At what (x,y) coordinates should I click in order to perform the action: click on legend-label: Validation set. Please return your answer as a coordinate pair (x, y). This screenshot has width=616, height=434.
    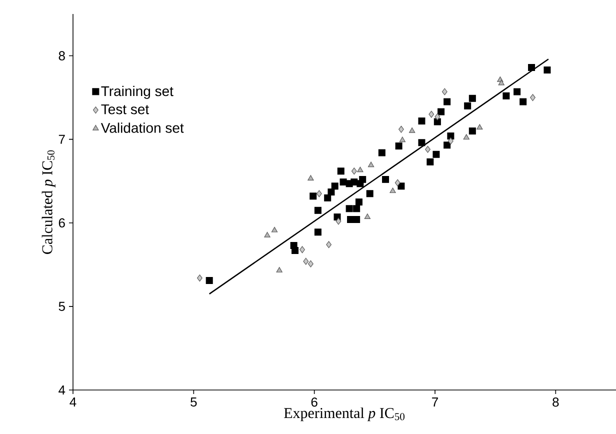
    Looking at the image, I should click on (142, 127).